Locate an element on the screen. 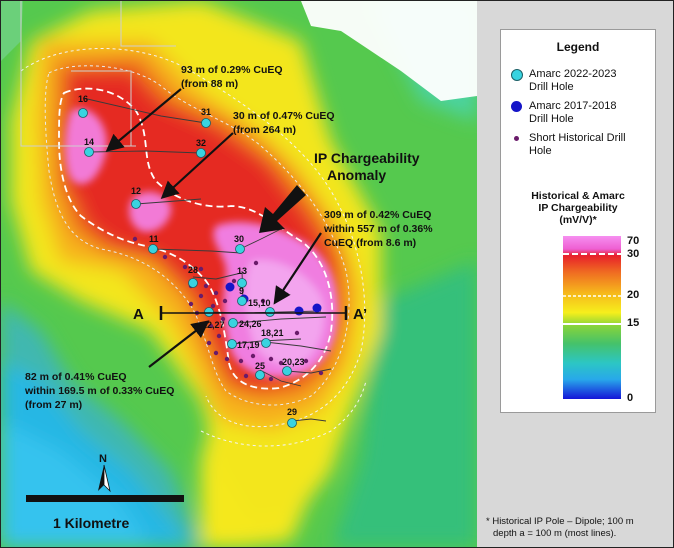 The height and width of the screenshot is (548, 674). hole-label: 22,27 is located at coordinates (213, 325).